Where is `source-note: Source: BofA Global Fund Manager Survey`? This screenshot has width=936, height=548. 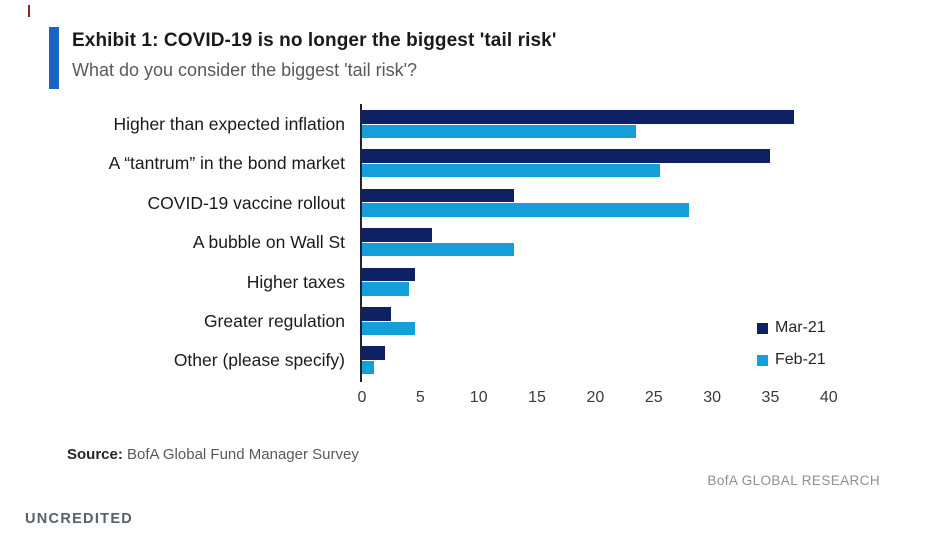 source-note: Source: BofA Global Fund Manager Survey is located at coordinates (213, 454).